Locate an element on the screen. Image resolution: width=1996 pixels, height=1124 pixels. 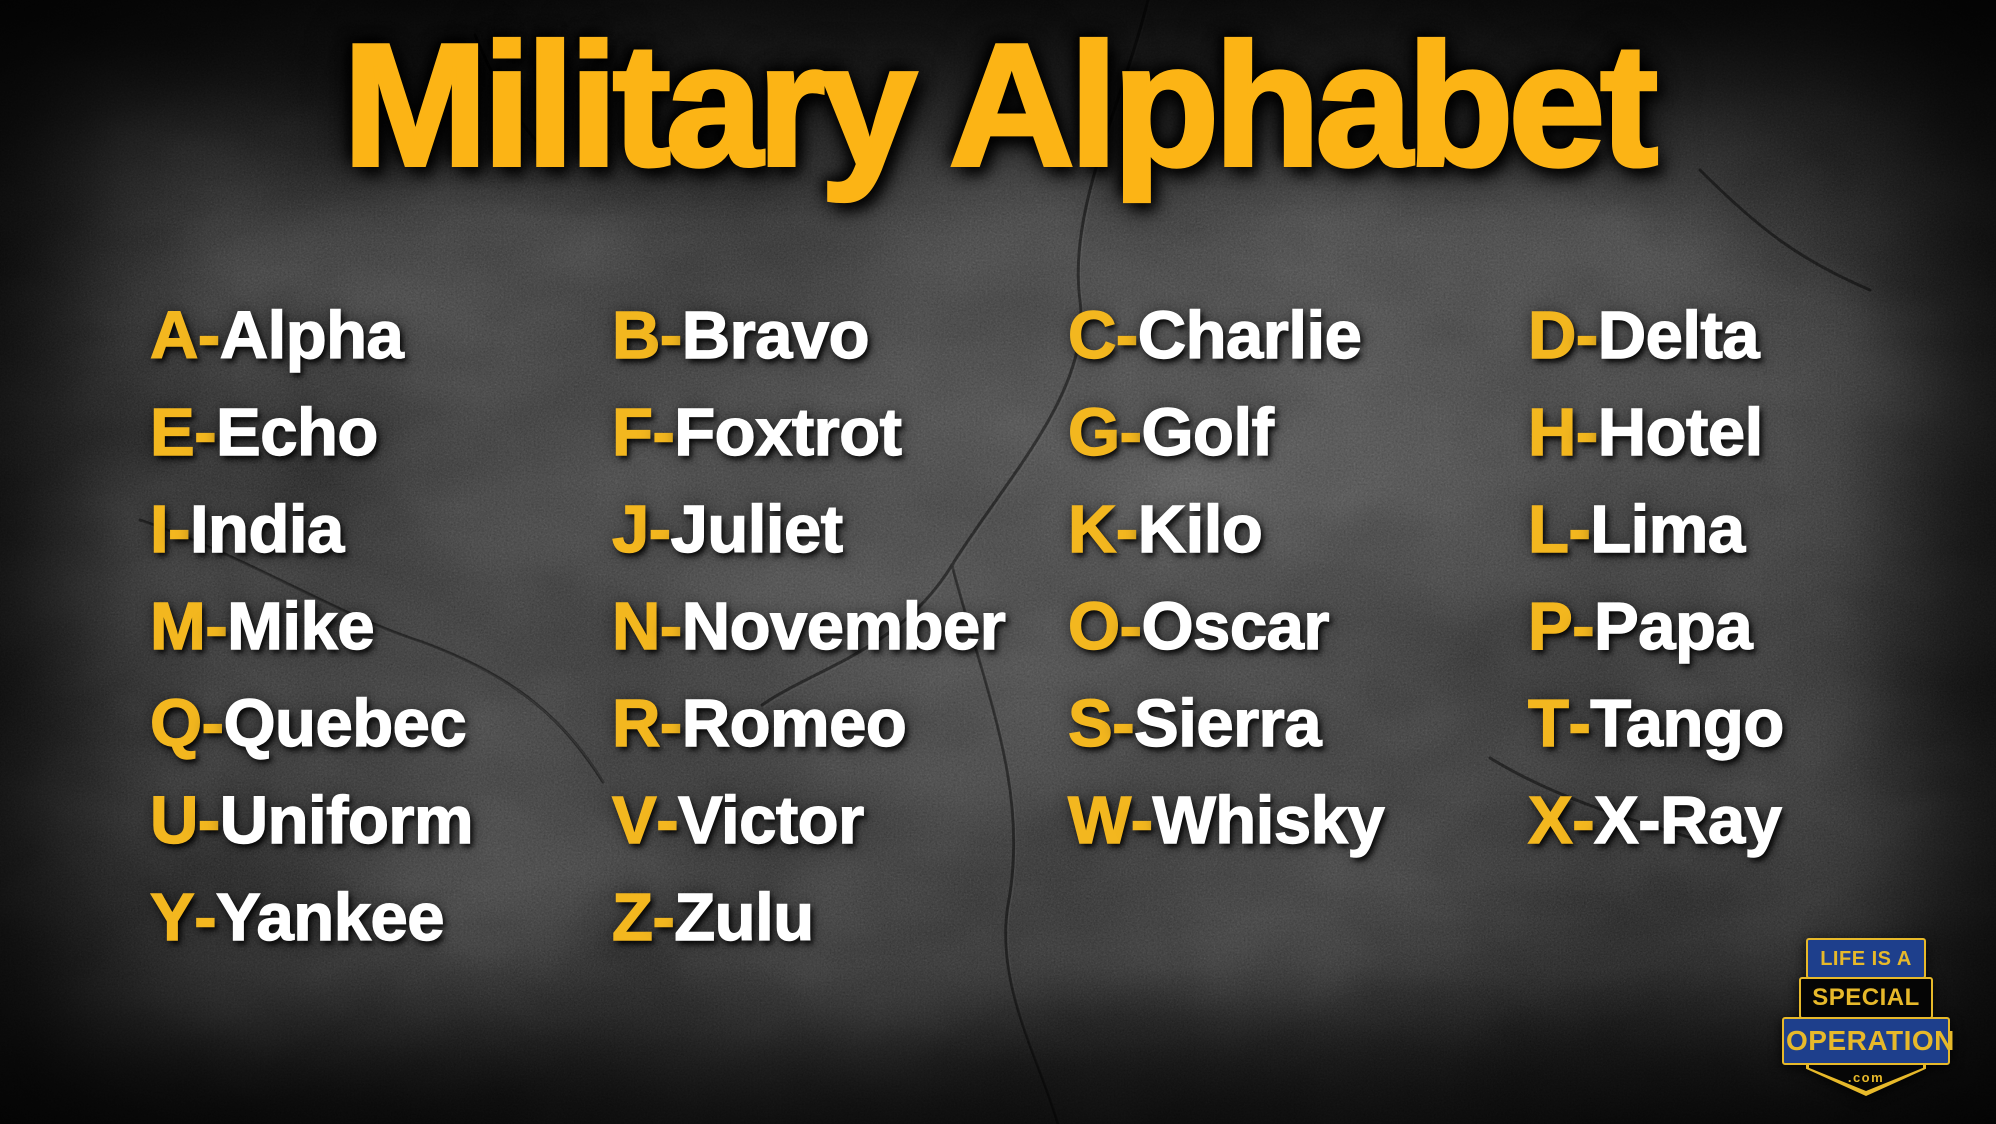
logo-line2: SPECIAL is located at coordinates (1866, 998).